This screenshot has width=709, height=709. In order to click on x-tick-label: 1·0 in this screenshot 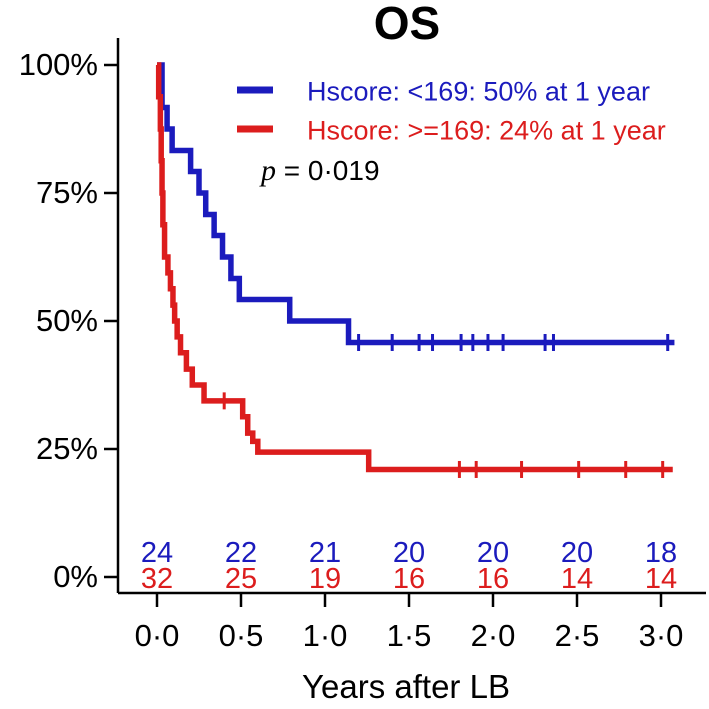, I will do `click(325, 635)`.